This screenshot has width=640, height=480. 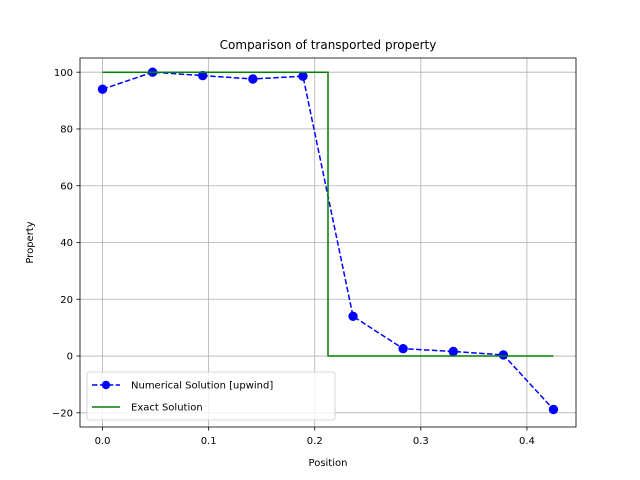 I want to click on y-tick-label: 100, so click(x=63, y=73).